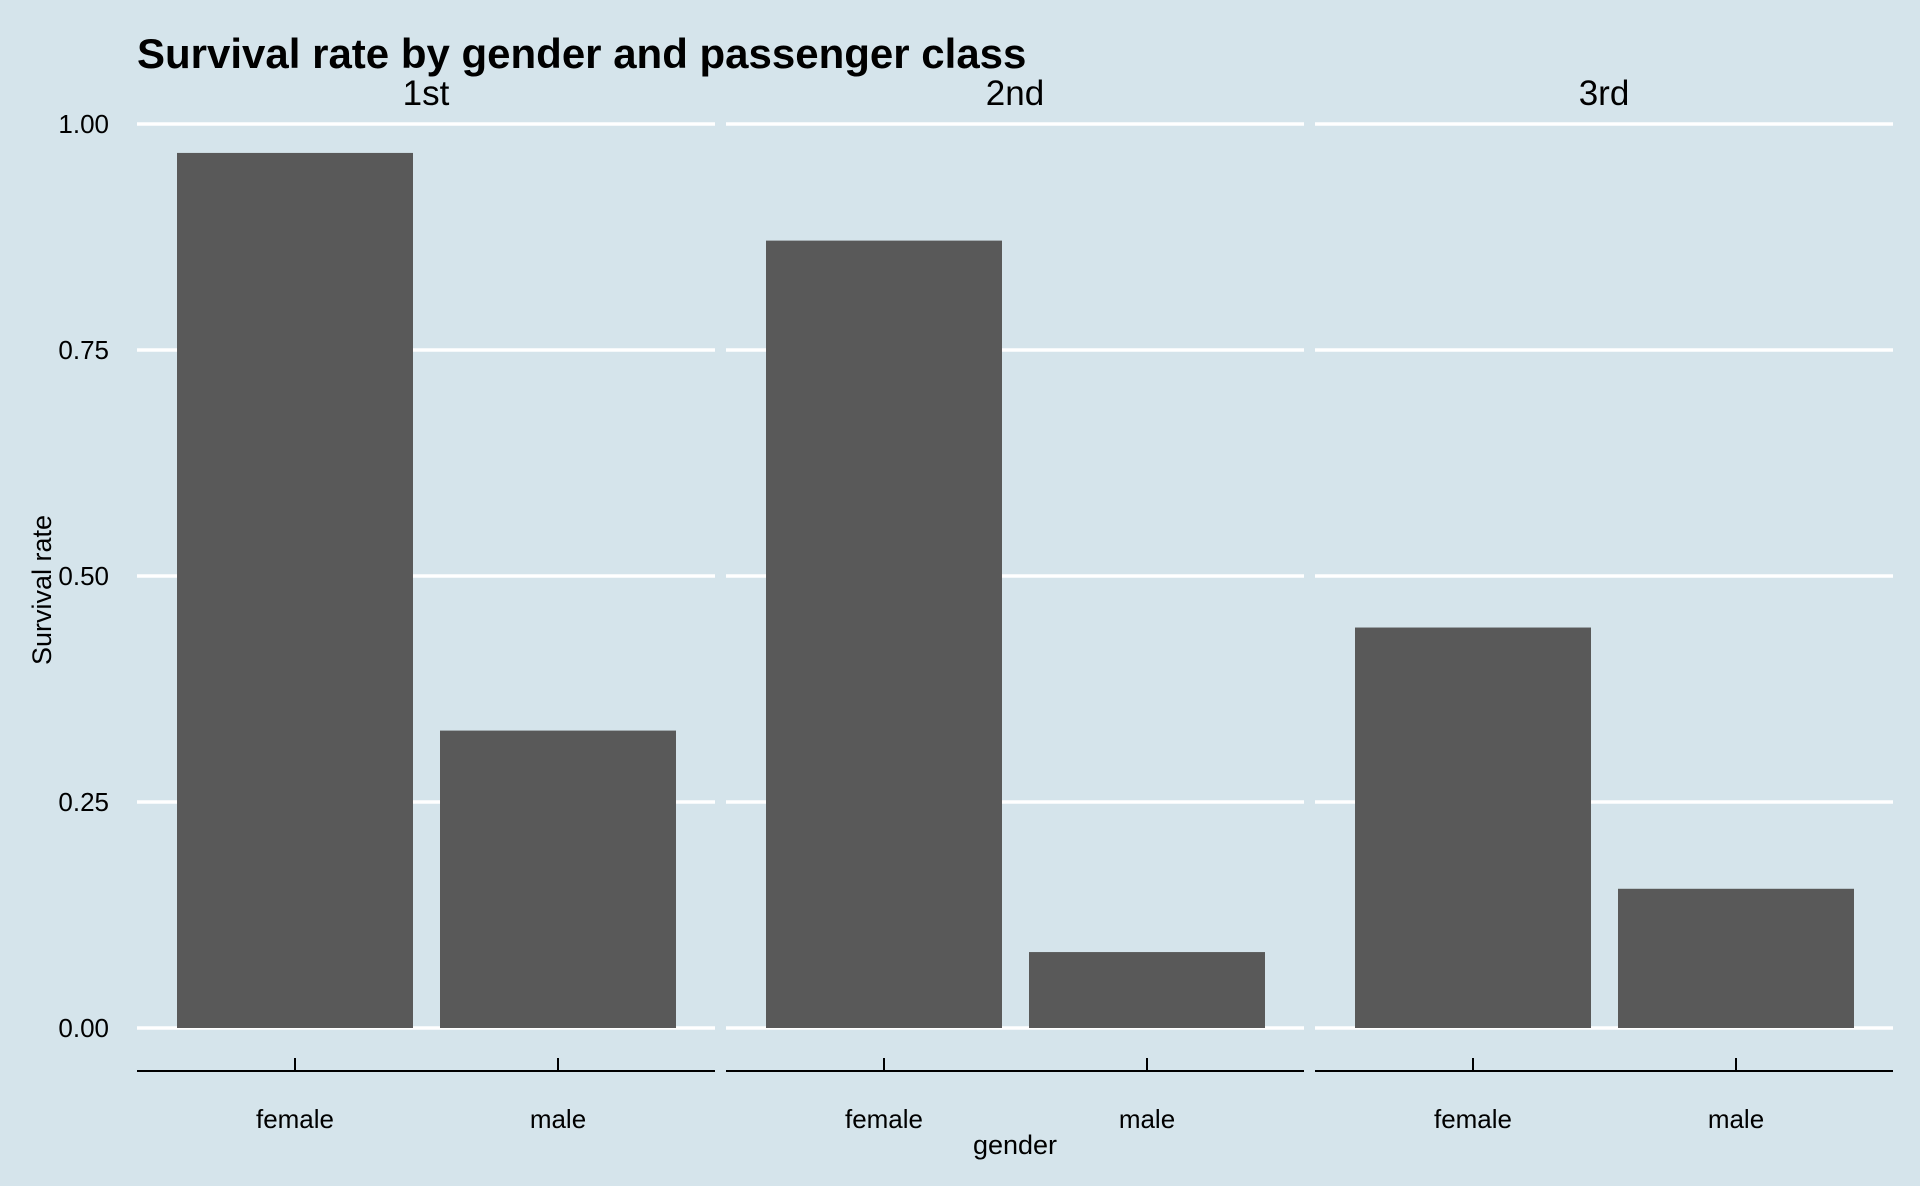 The width and height of the screenshot is (1920, 1186). What do you see at coordinates (1473, 827) in the screenshot?
I see `bar-3rd-female` at bounding box center [1473, 827].